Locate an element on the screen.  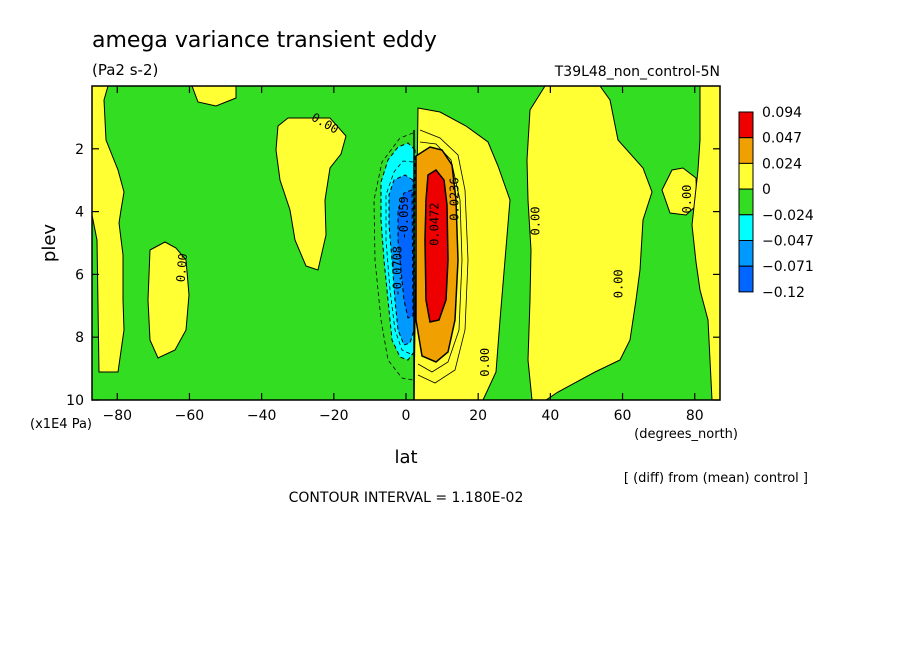
x-tick-label: −60 is located at coordinates (190, 416).